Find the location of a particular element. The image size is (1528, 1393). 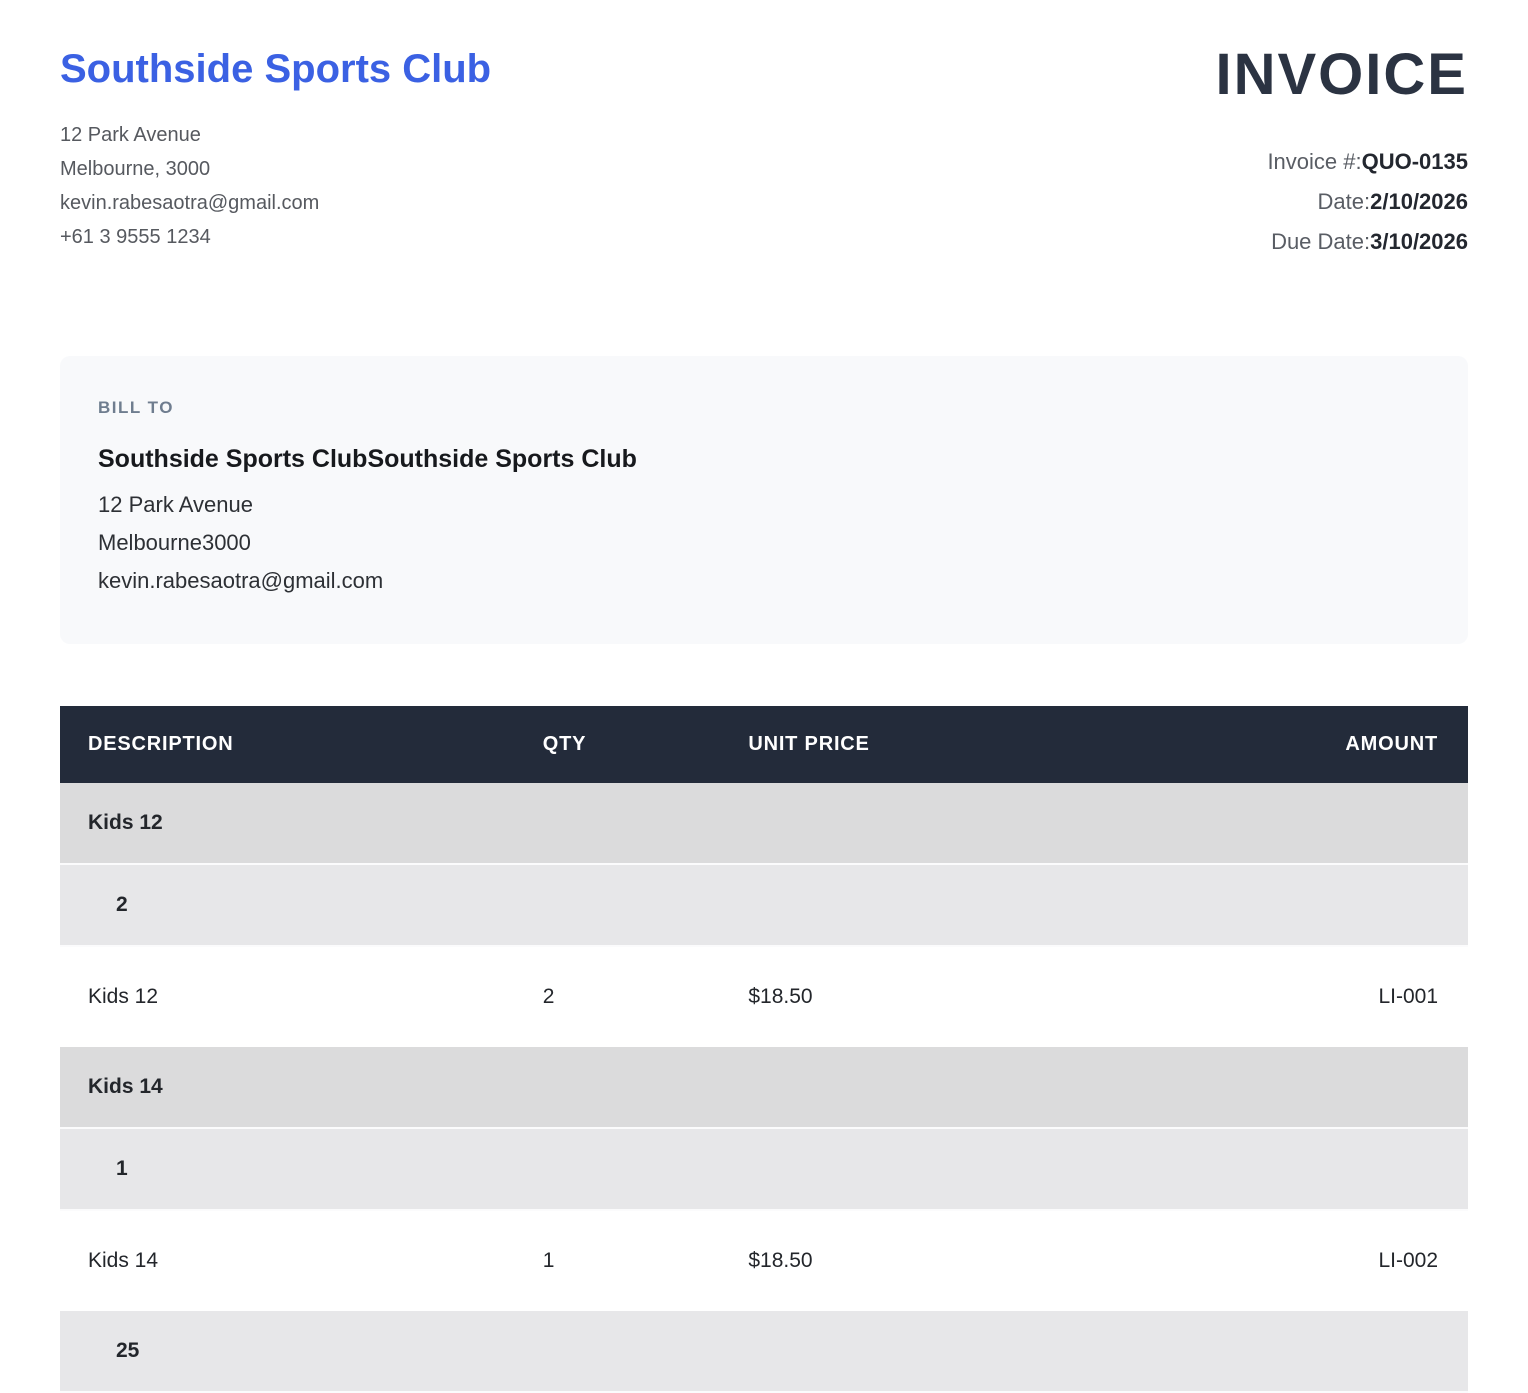

invoice-number-value: QUO-0135 is located at coordinates (1414, 161).